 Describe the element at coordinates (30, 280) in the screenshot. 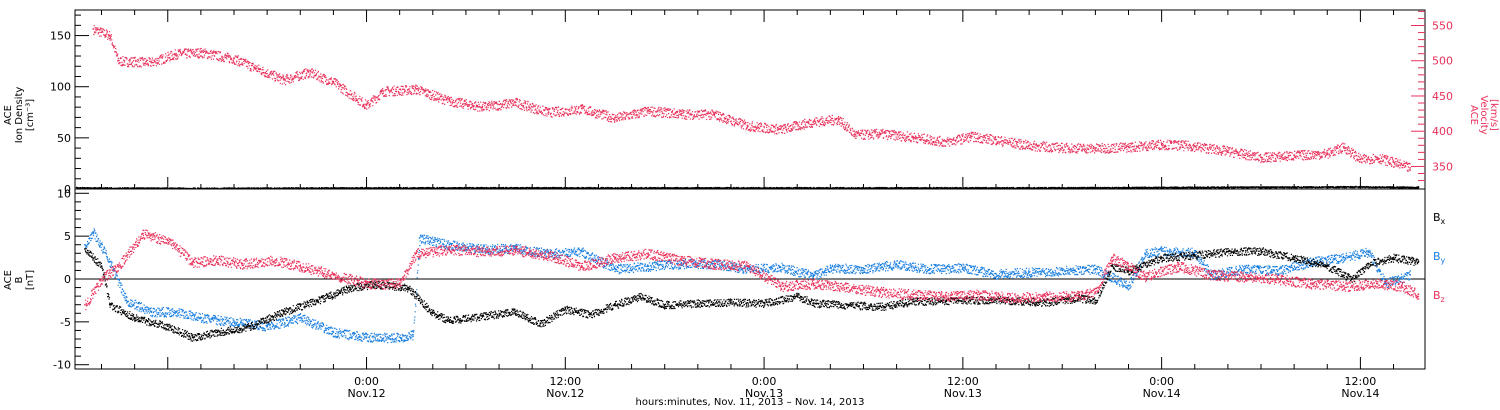

I see `b-ylabel-line3: [nT]` at that location.